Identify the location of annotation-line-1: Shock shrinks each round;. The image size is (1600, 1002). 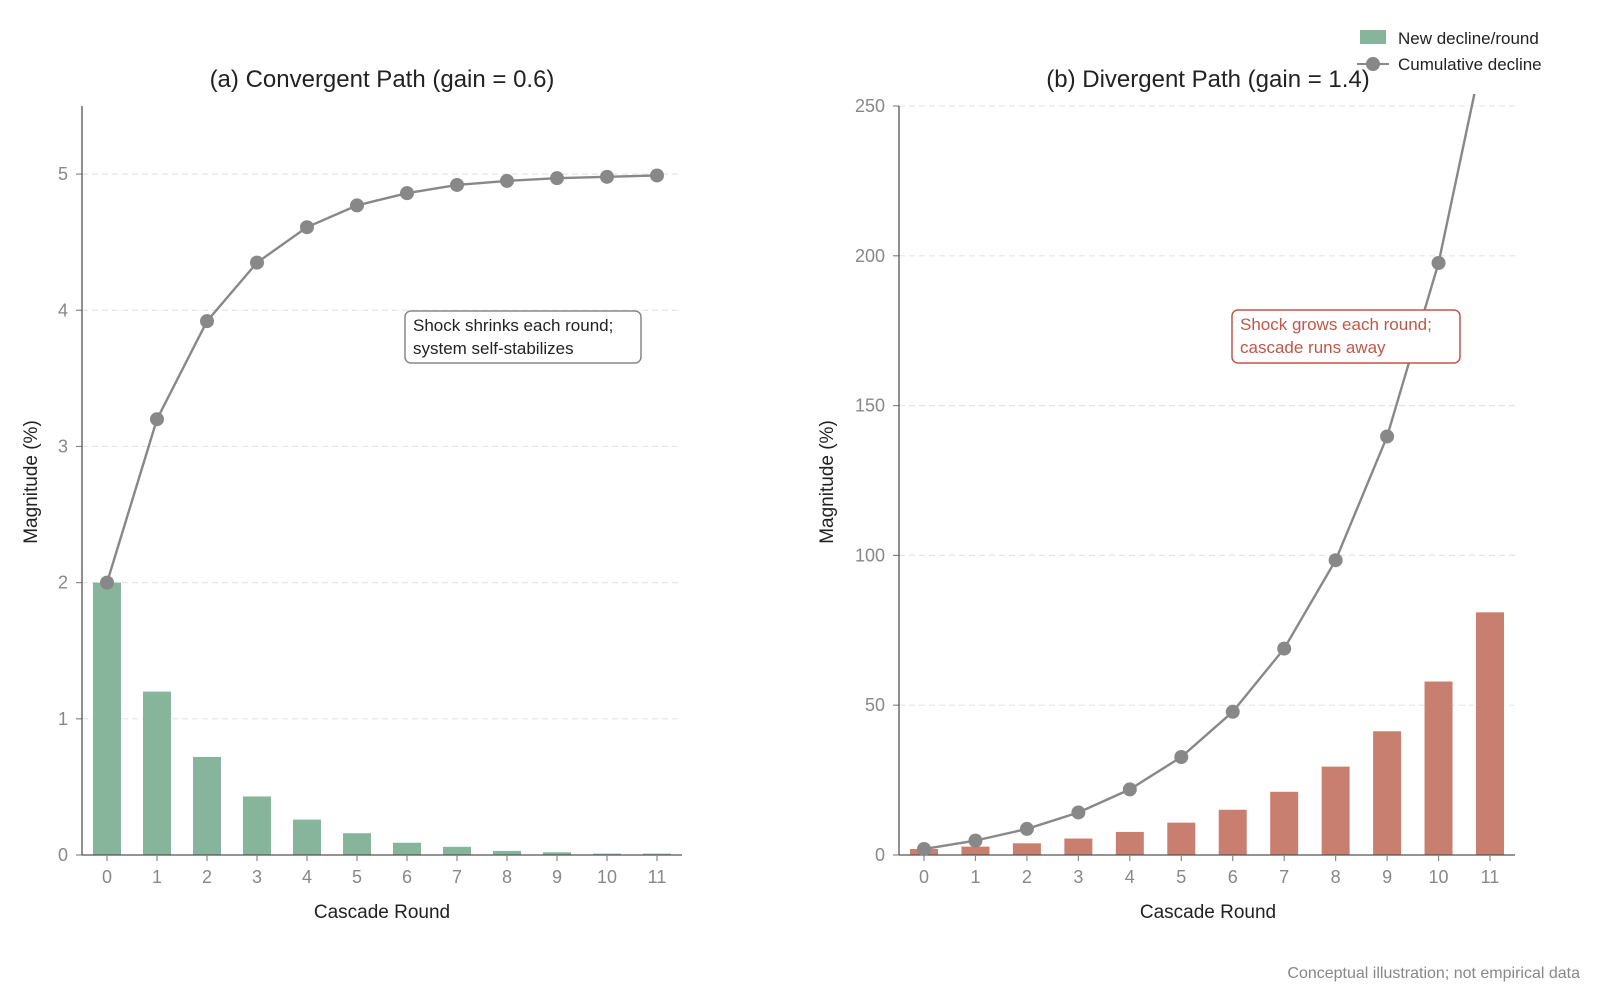
(513, 325).